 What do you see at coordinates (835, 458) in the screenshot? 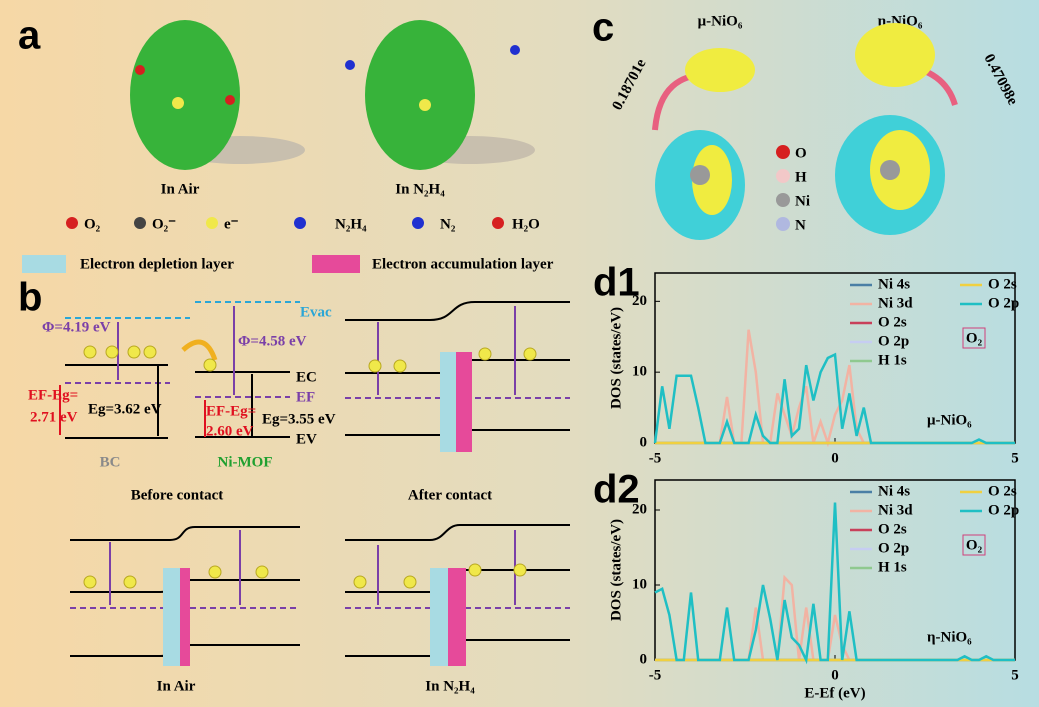
I see `x-tick-label: 0` at bounding box center [835, 458].